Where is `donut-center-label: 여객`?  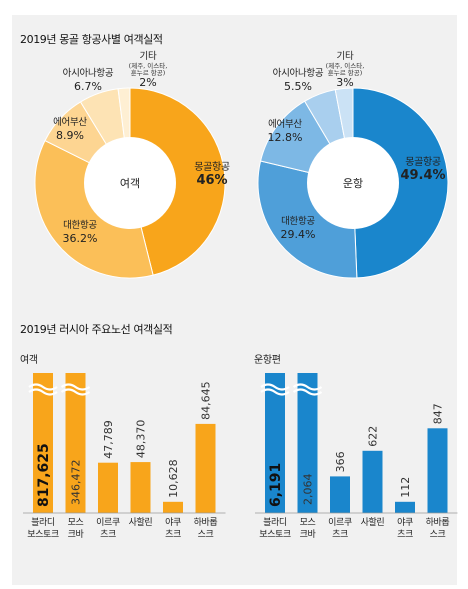
donut-center-label: 여객 is located at coordinates (130, 183).